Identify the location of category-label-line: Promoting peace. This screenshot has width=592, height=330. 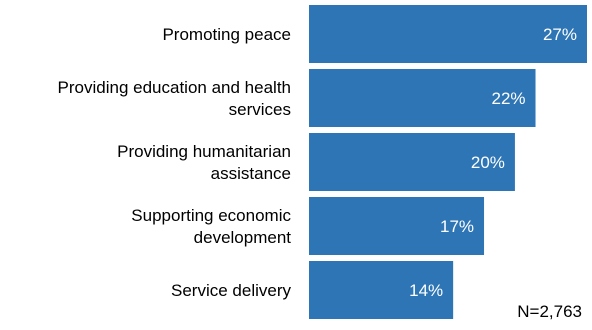
(226, 34).